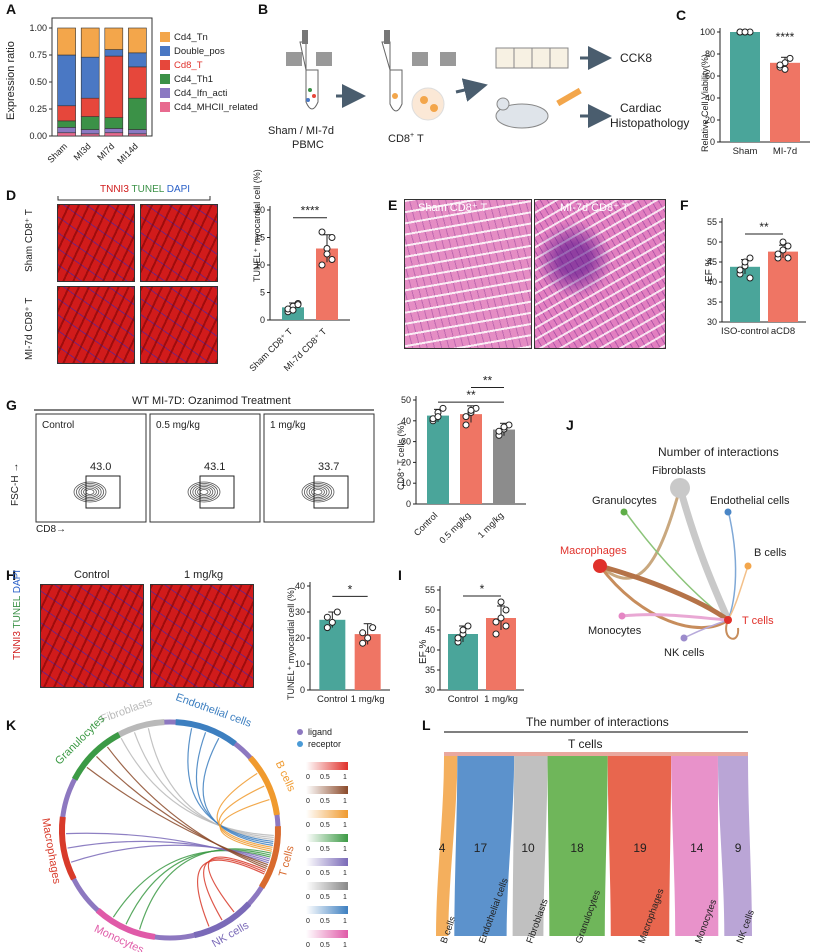 This screenshot has width=825, height=952. I want to click on panel-label-h: H, so click(11, 575).